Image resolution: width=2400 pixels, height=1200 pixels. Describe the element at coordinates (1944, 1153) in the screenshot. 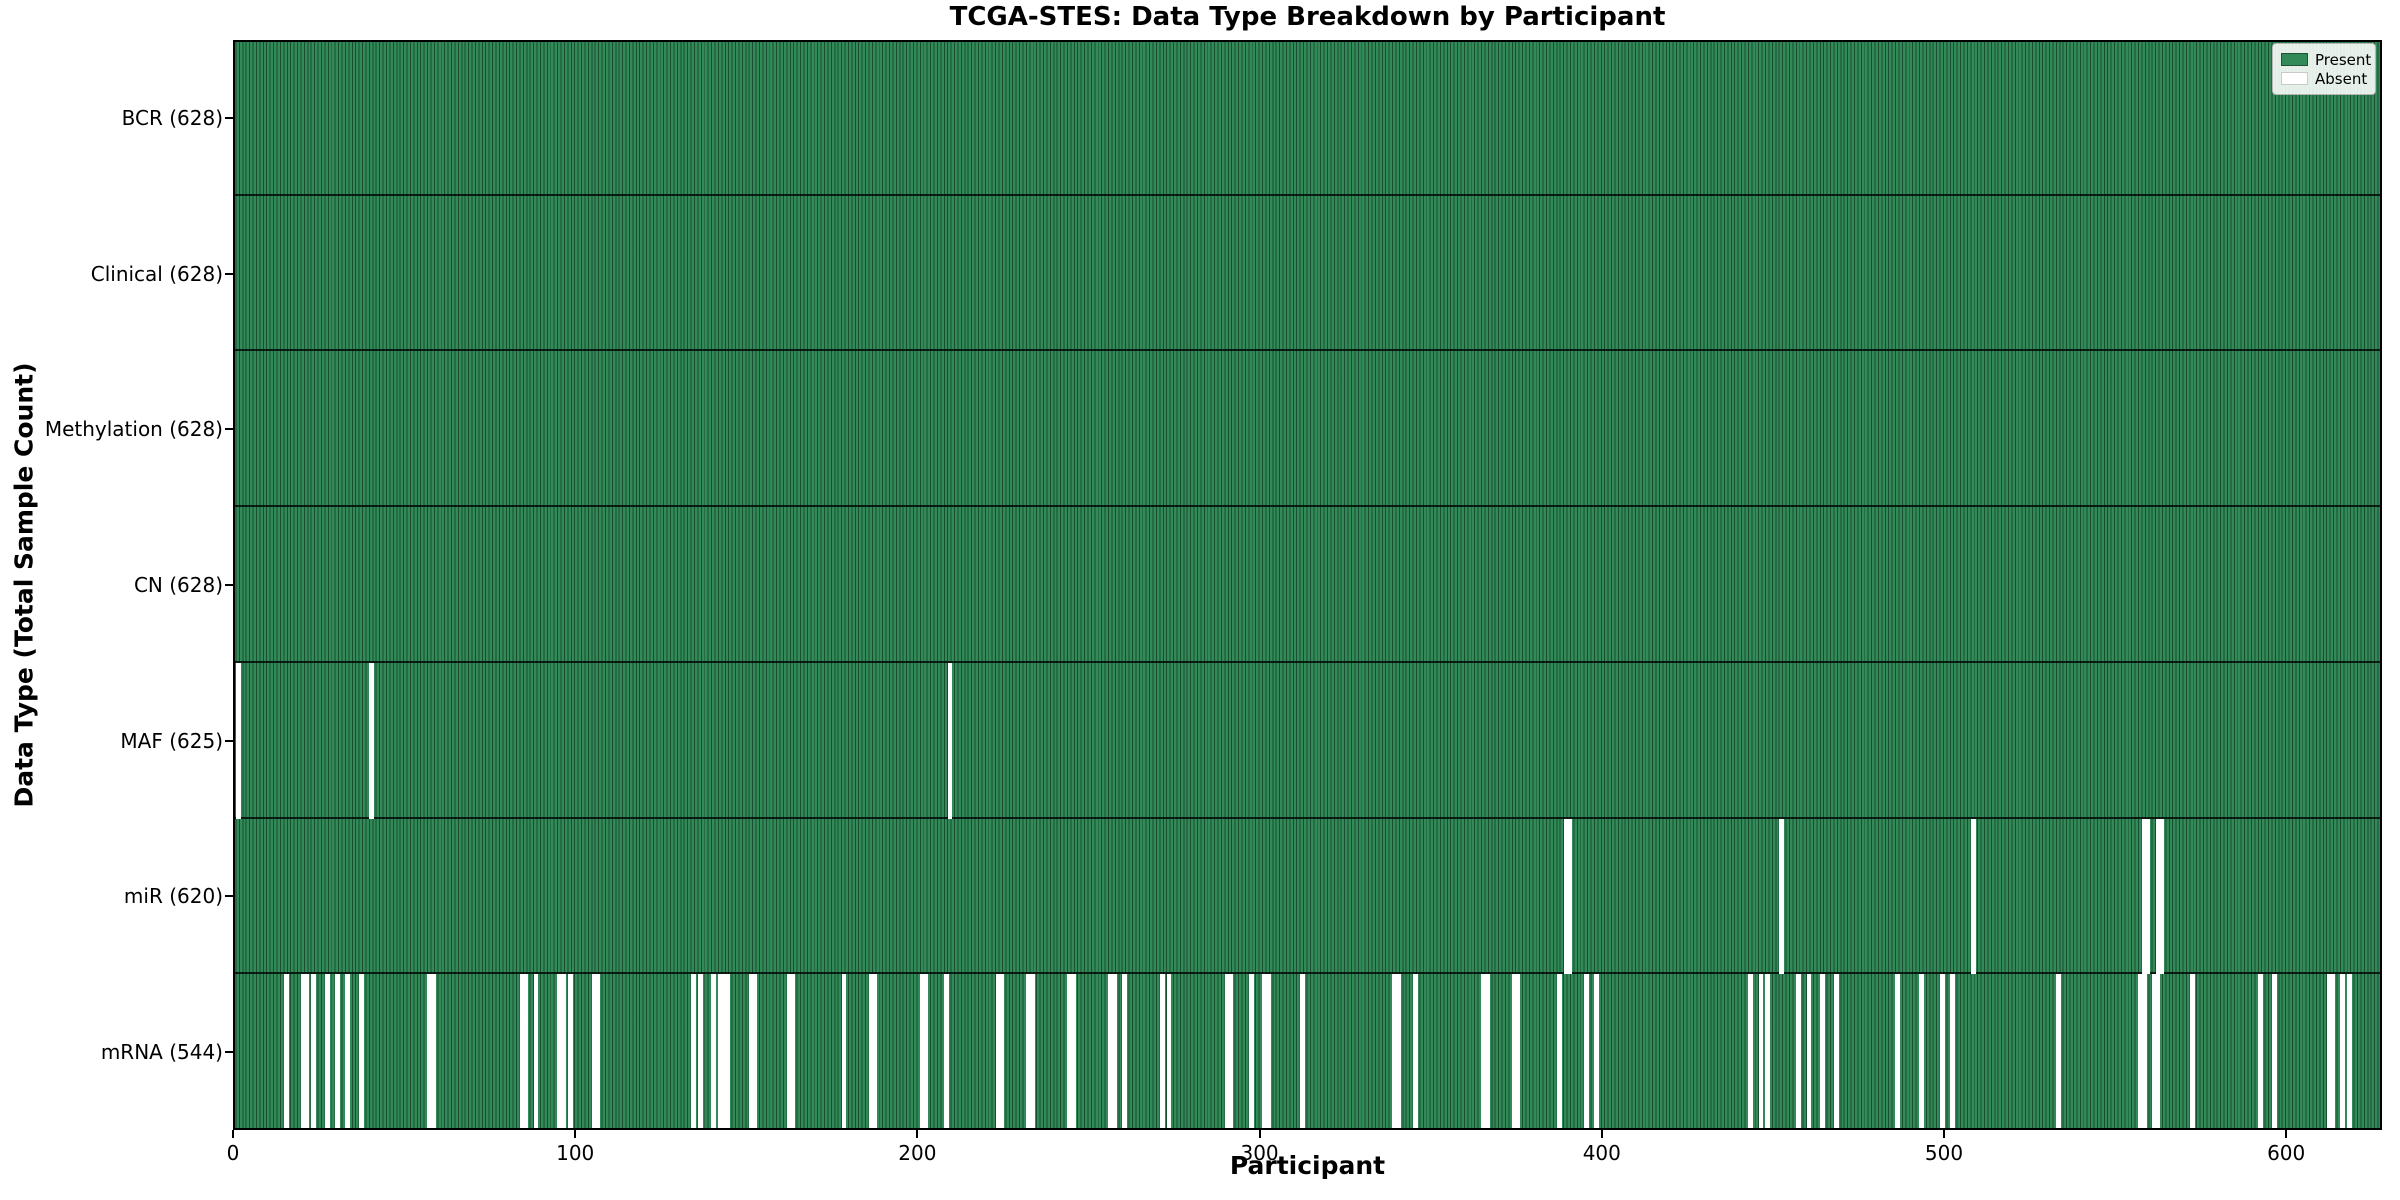

I see `x-tick-label-500: 500` at that location.